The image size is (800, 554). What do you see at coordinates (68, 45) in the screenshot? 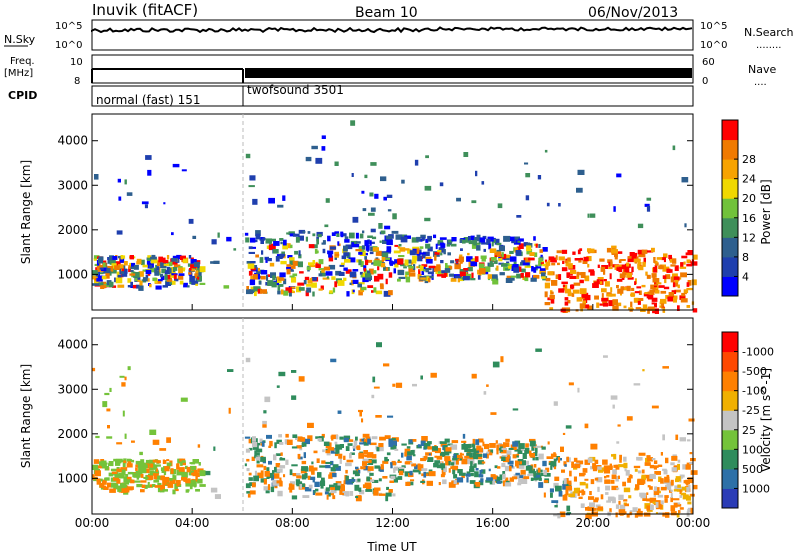
I see `nsky-tick-bottom: 10^0` at bounding box center [68, 45].